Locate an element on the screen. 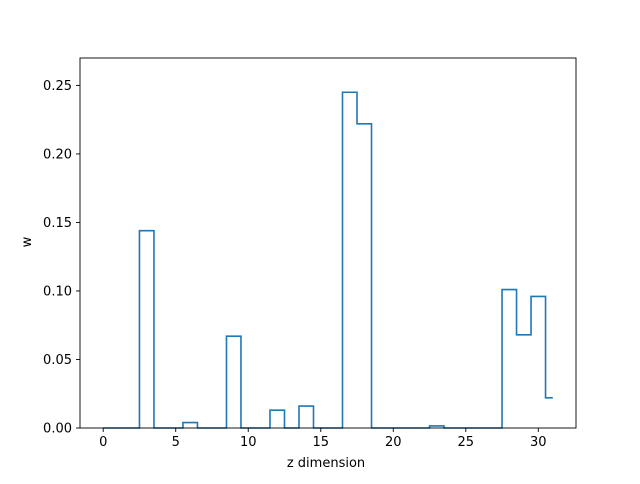 Image resolution: width=640 pixels, height=484 pixels. x-tick-label: 25 is located at coordinates (466, 442).